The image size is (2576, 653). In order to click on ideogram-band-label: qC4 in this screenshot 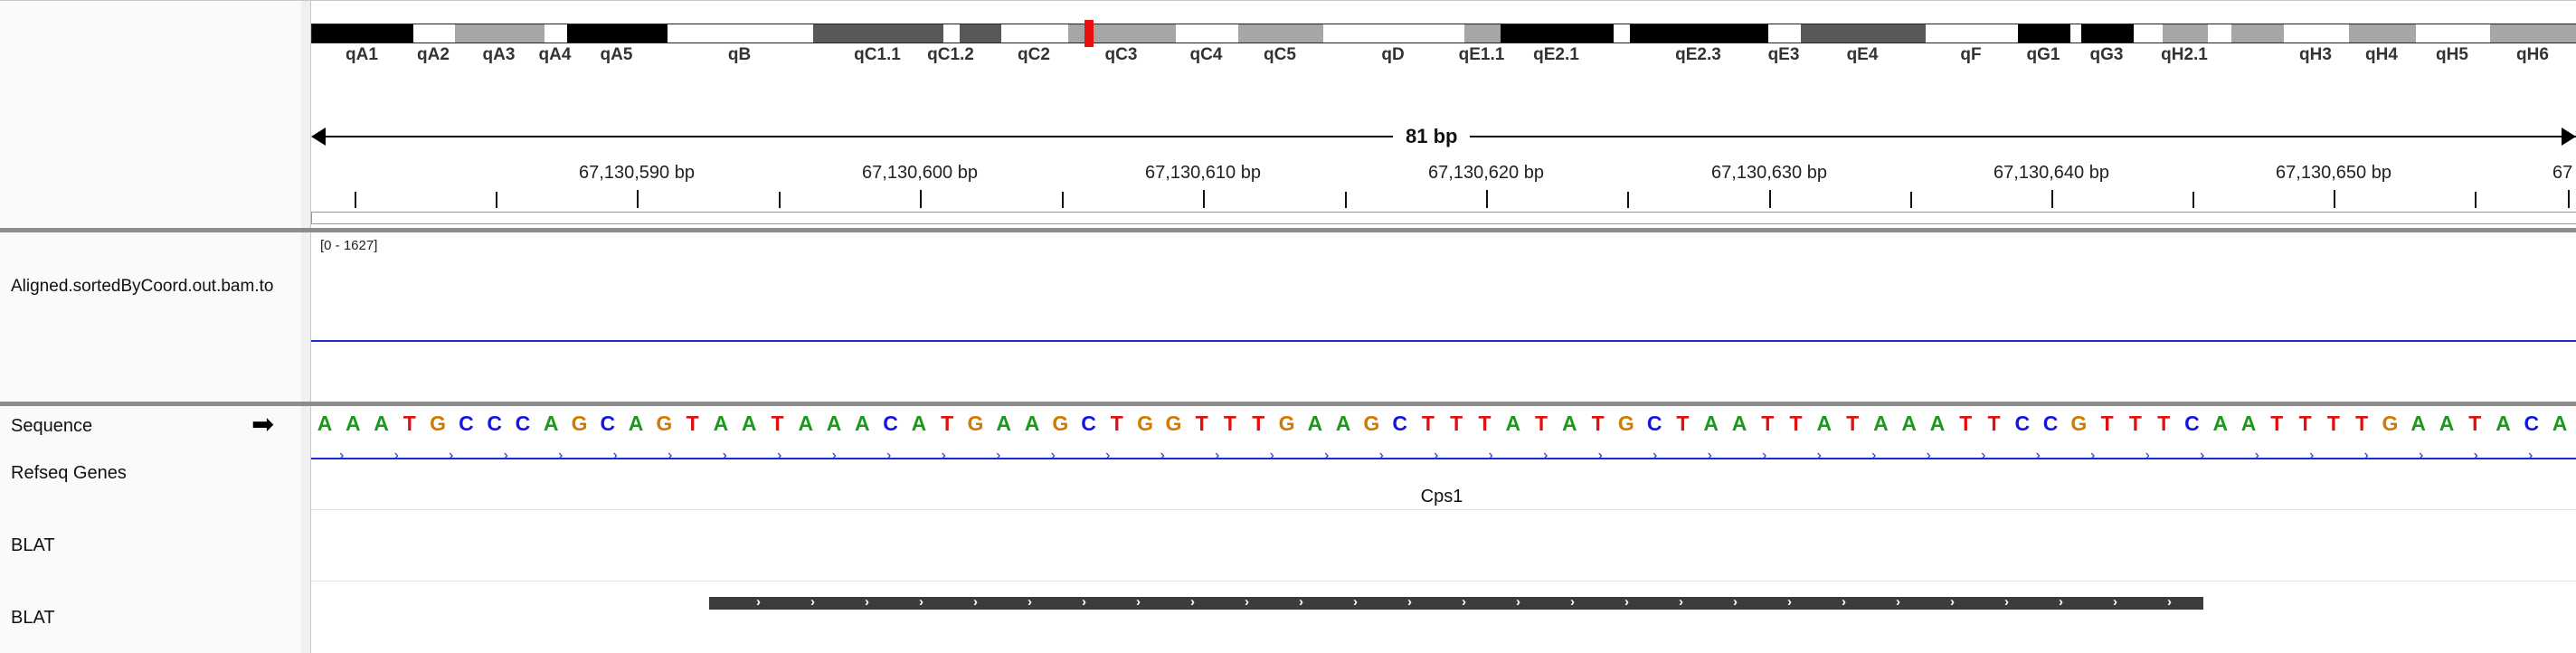, I will do `click(1206, 54)`.